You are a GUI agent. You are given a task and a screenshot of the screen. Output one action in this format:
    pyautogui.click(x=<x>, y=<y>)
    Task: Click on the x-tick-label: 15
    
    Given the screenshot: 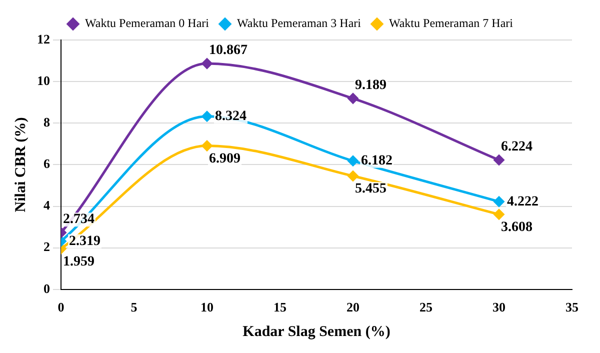 What is the action you would take?
    pyautogui.click(x=280, y=307)
    